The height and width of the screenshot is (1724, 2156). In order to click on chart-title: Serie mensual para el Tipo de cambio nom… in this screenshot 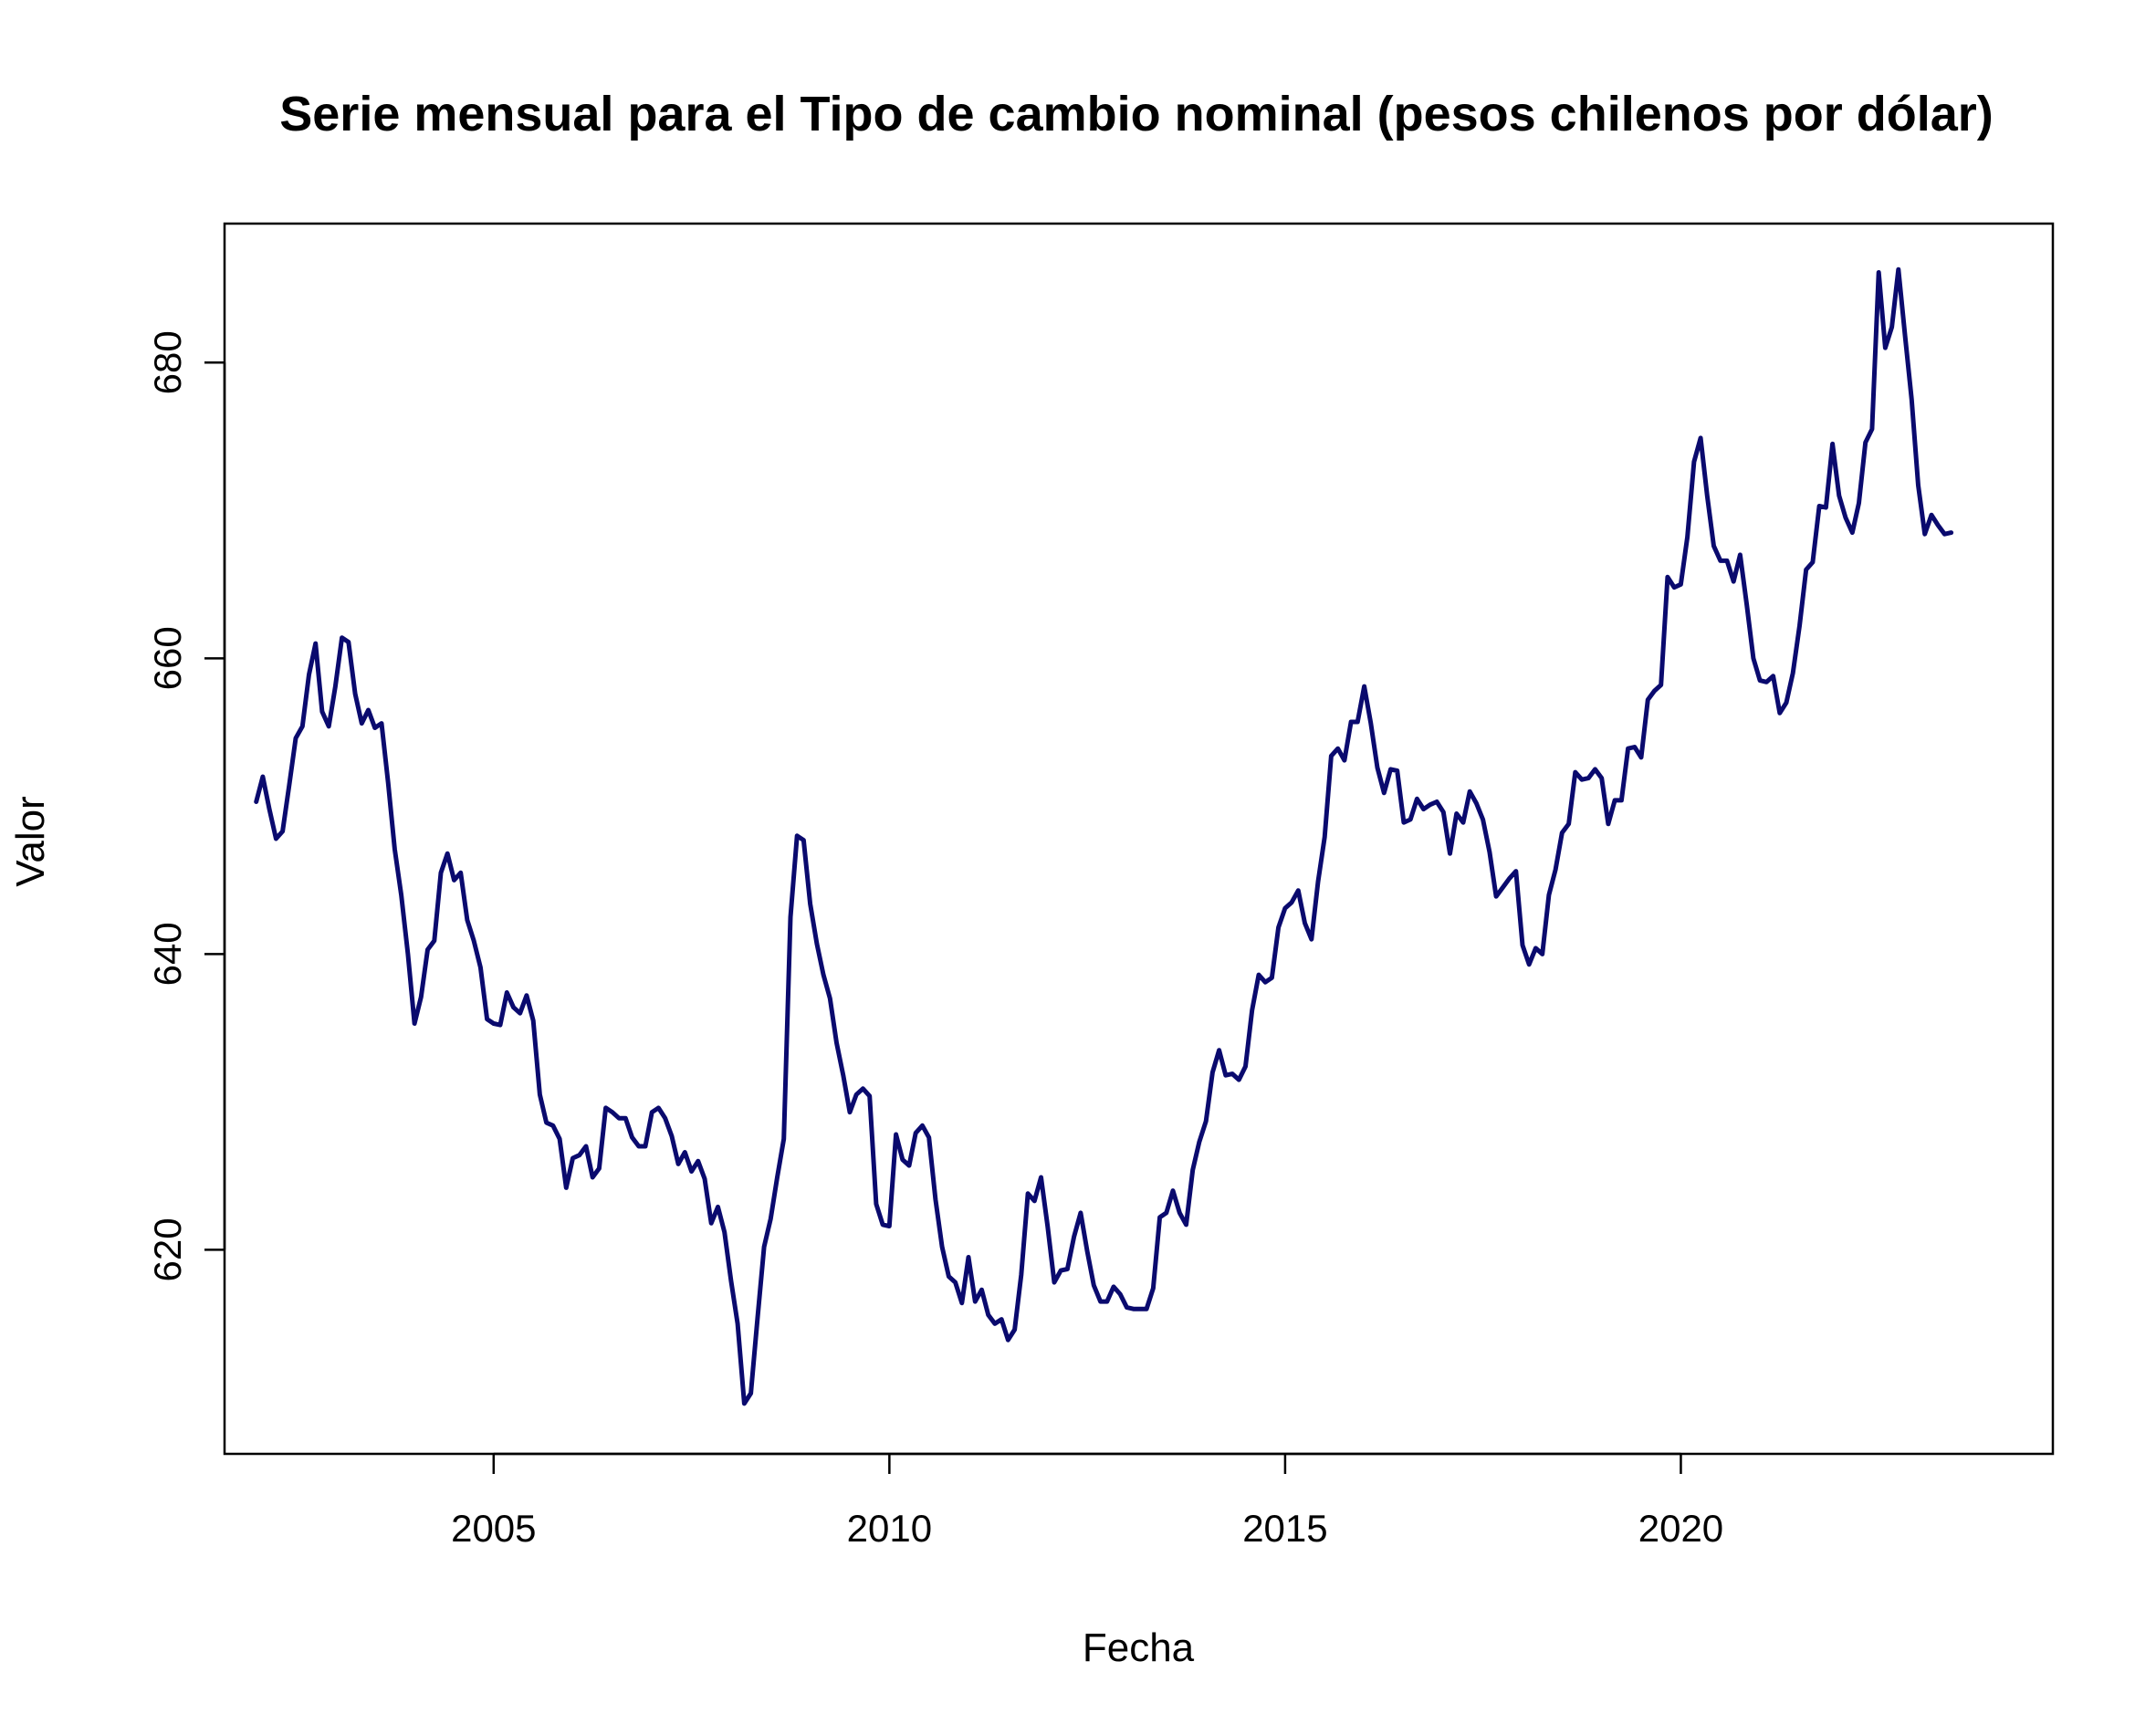, I will do `click(1136, 114)`.